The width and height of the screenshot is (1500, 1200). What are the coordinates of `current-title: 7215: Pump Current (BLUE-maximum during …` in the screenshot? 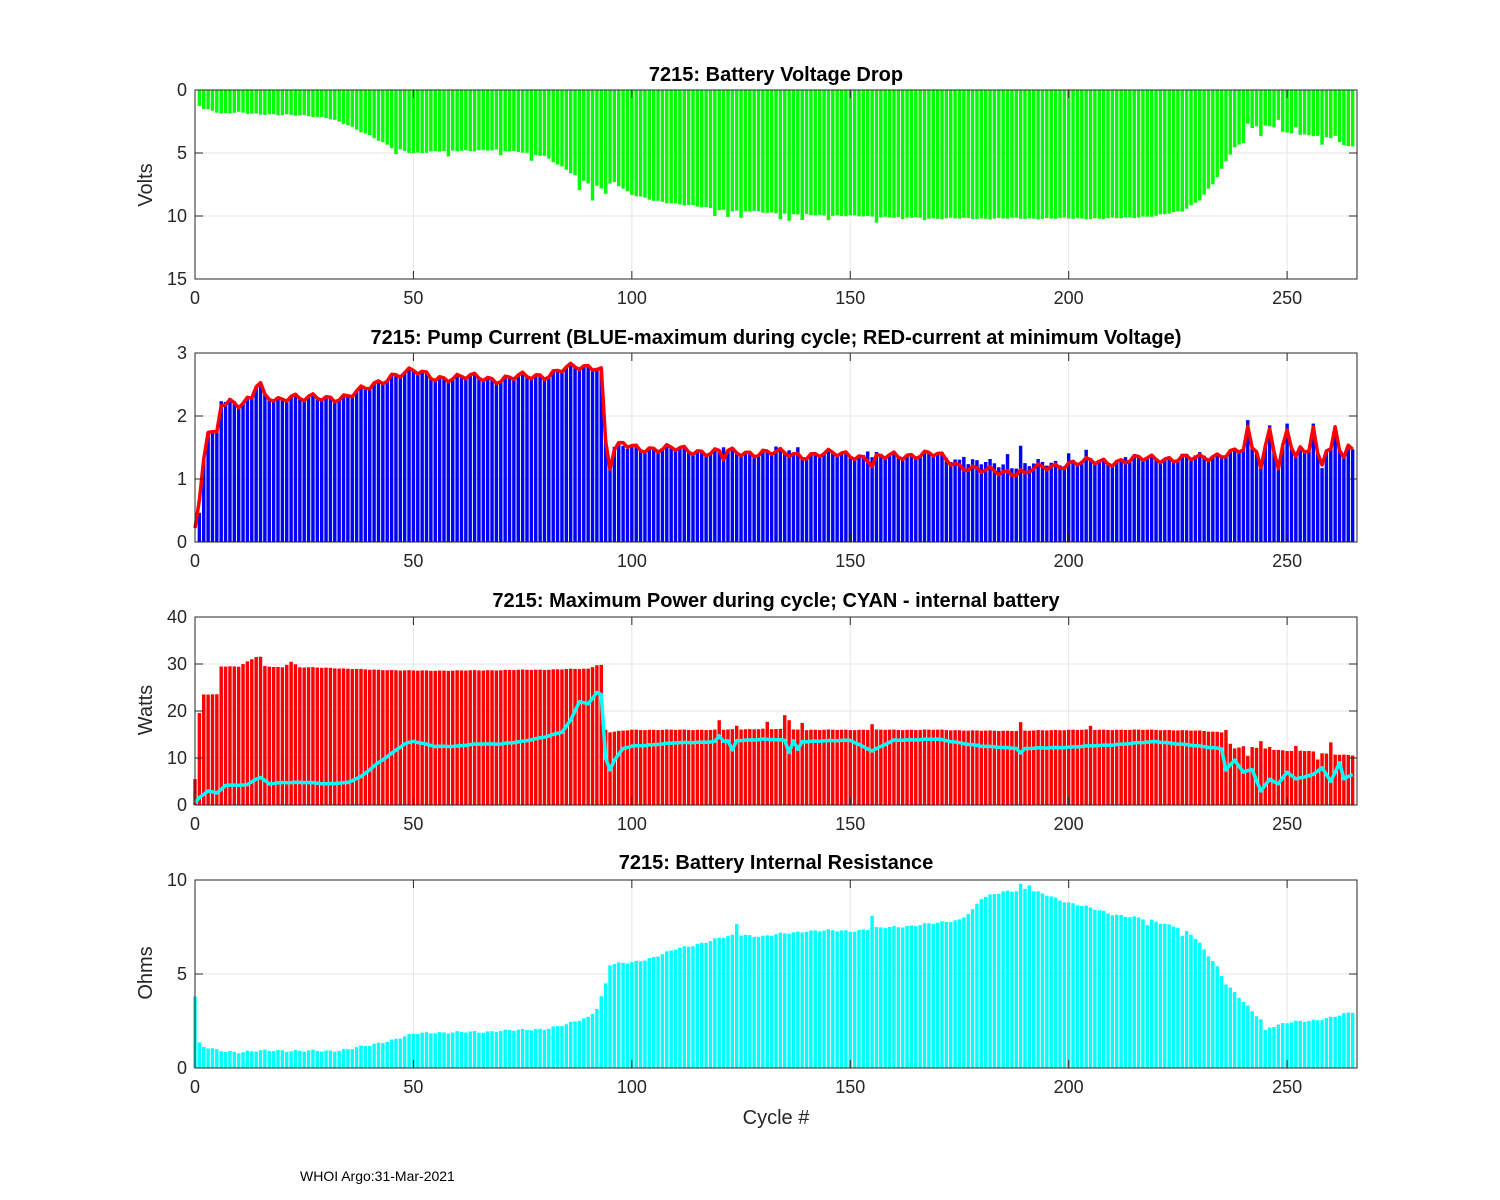 It's located at (776, 338).